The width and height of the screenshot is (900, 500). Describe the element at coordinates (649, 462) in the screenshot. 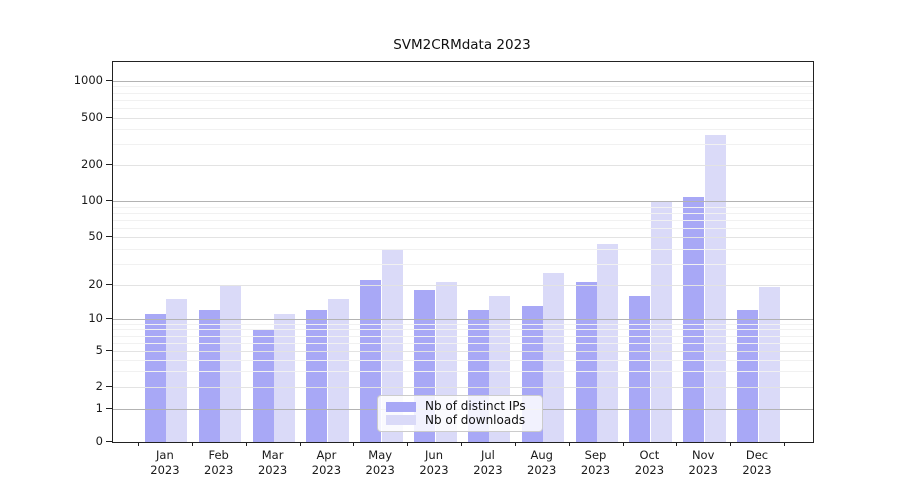

I see `x-tick-label: Oct 2023` at that location.